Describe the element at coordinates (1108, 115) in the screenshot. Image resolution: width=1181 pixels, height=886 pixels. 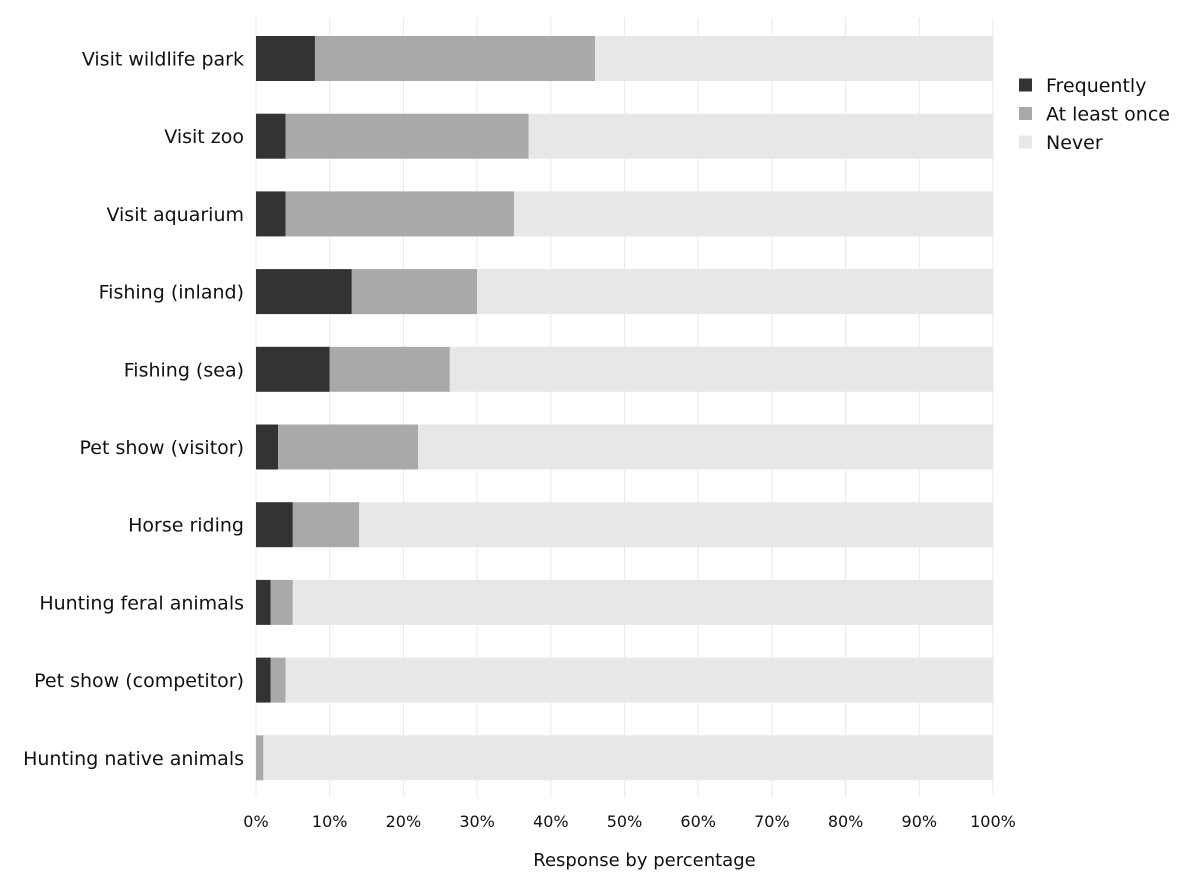
I see `legend-label: At least once` at that location.